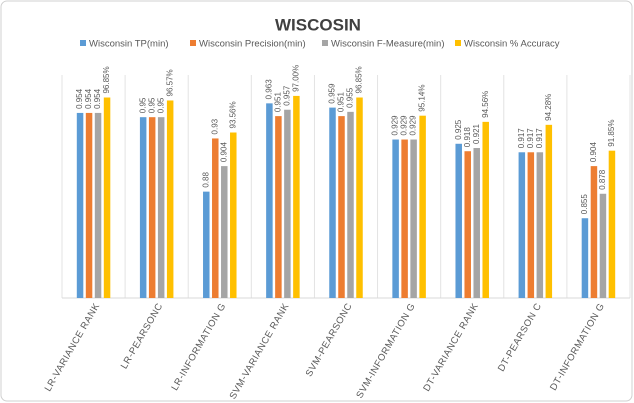  What do you see at coordinates (318, 24) in the screenshot?
I see `chart-title: WISCOSIN` at bounding box center [318, 24].